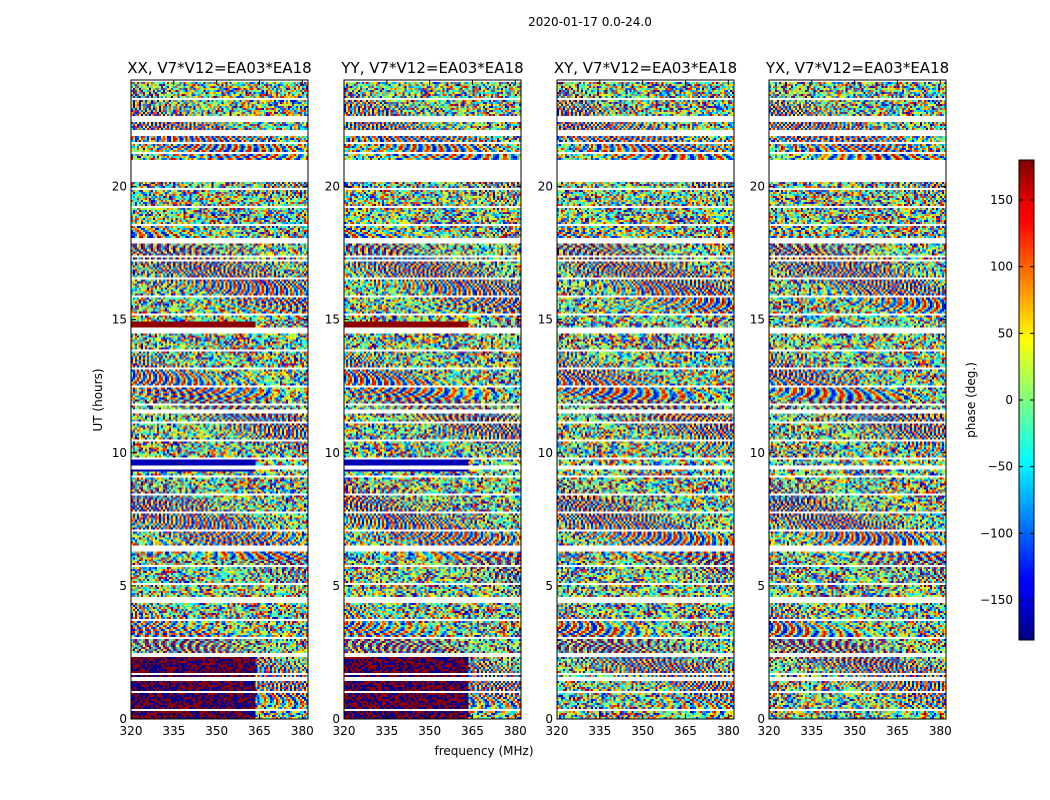 The image size is (1050, 800). I want to click on colorbar: 150 100 50 0 −50 −100 −150 phase (deg.), so click(999, 400).